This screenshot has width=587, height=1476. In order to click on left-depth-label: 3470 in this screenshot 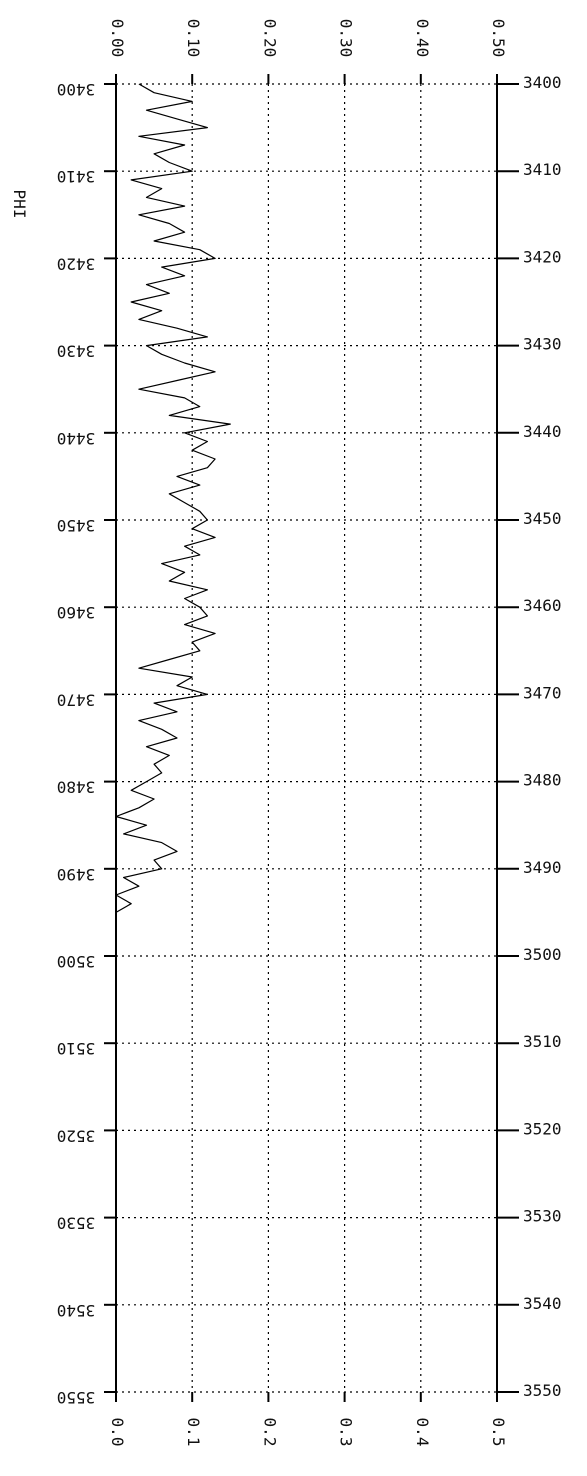, I will do `click(76, 699)`.